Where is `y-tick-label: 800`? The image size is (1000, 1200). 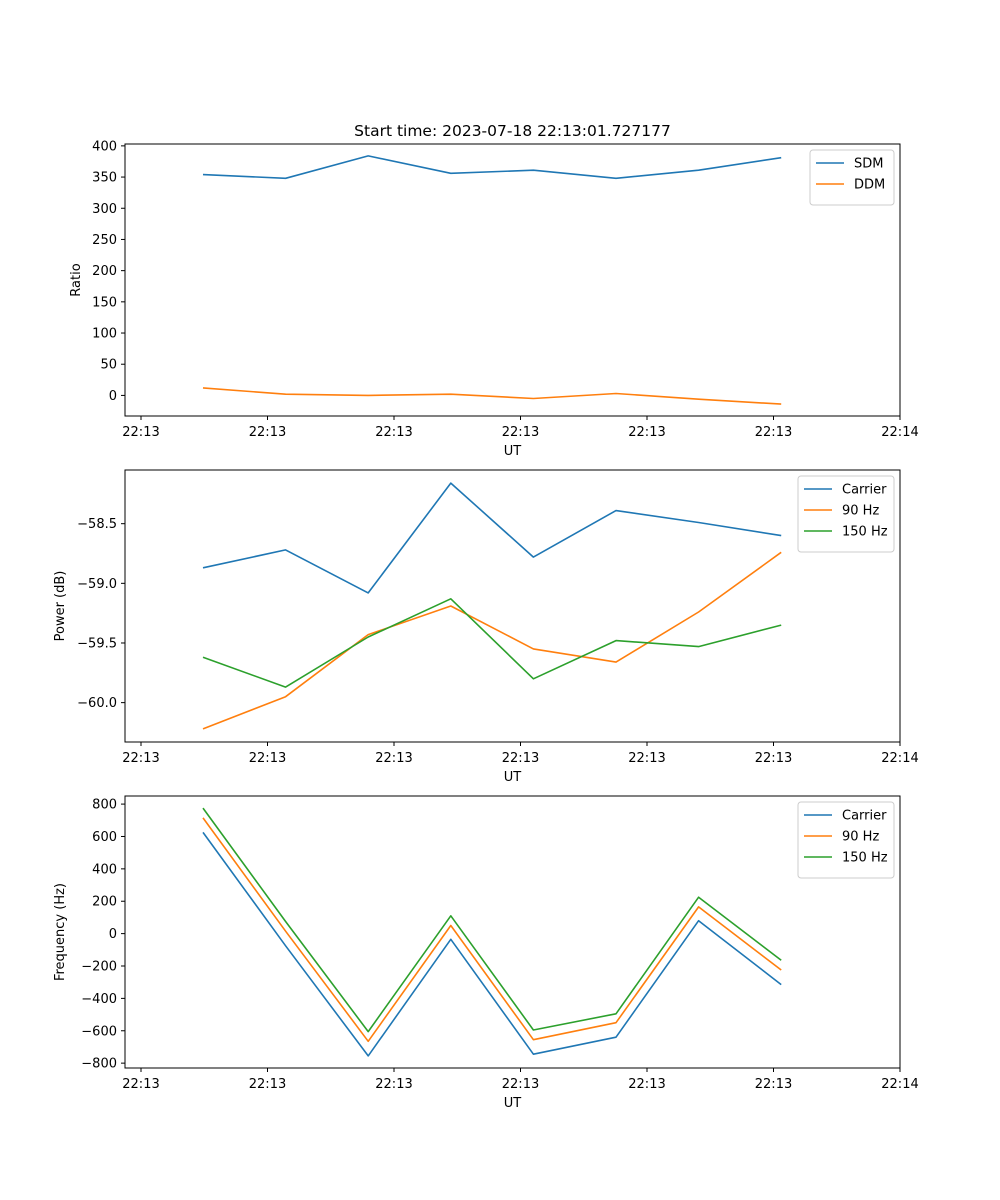 y-tick-label: 800 is located at coordinates (104, 805).